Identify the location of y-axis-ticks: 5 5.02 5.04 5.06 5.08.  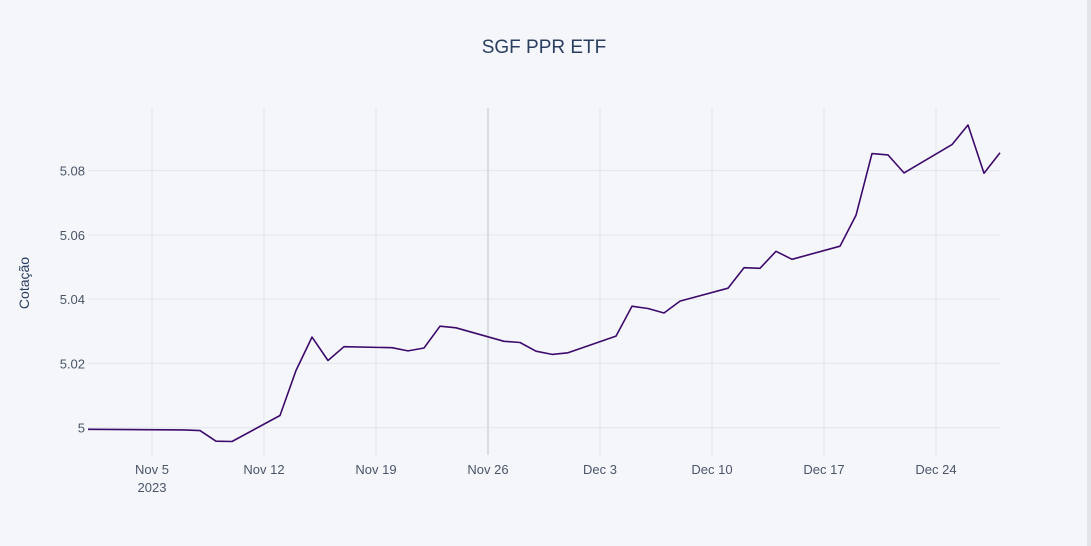
(72, 300).